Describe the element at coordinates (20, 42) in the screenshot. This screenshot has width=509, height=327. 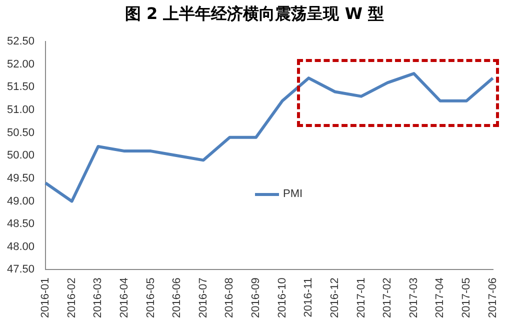
I see `y-tick-label: 52.50` at that location.